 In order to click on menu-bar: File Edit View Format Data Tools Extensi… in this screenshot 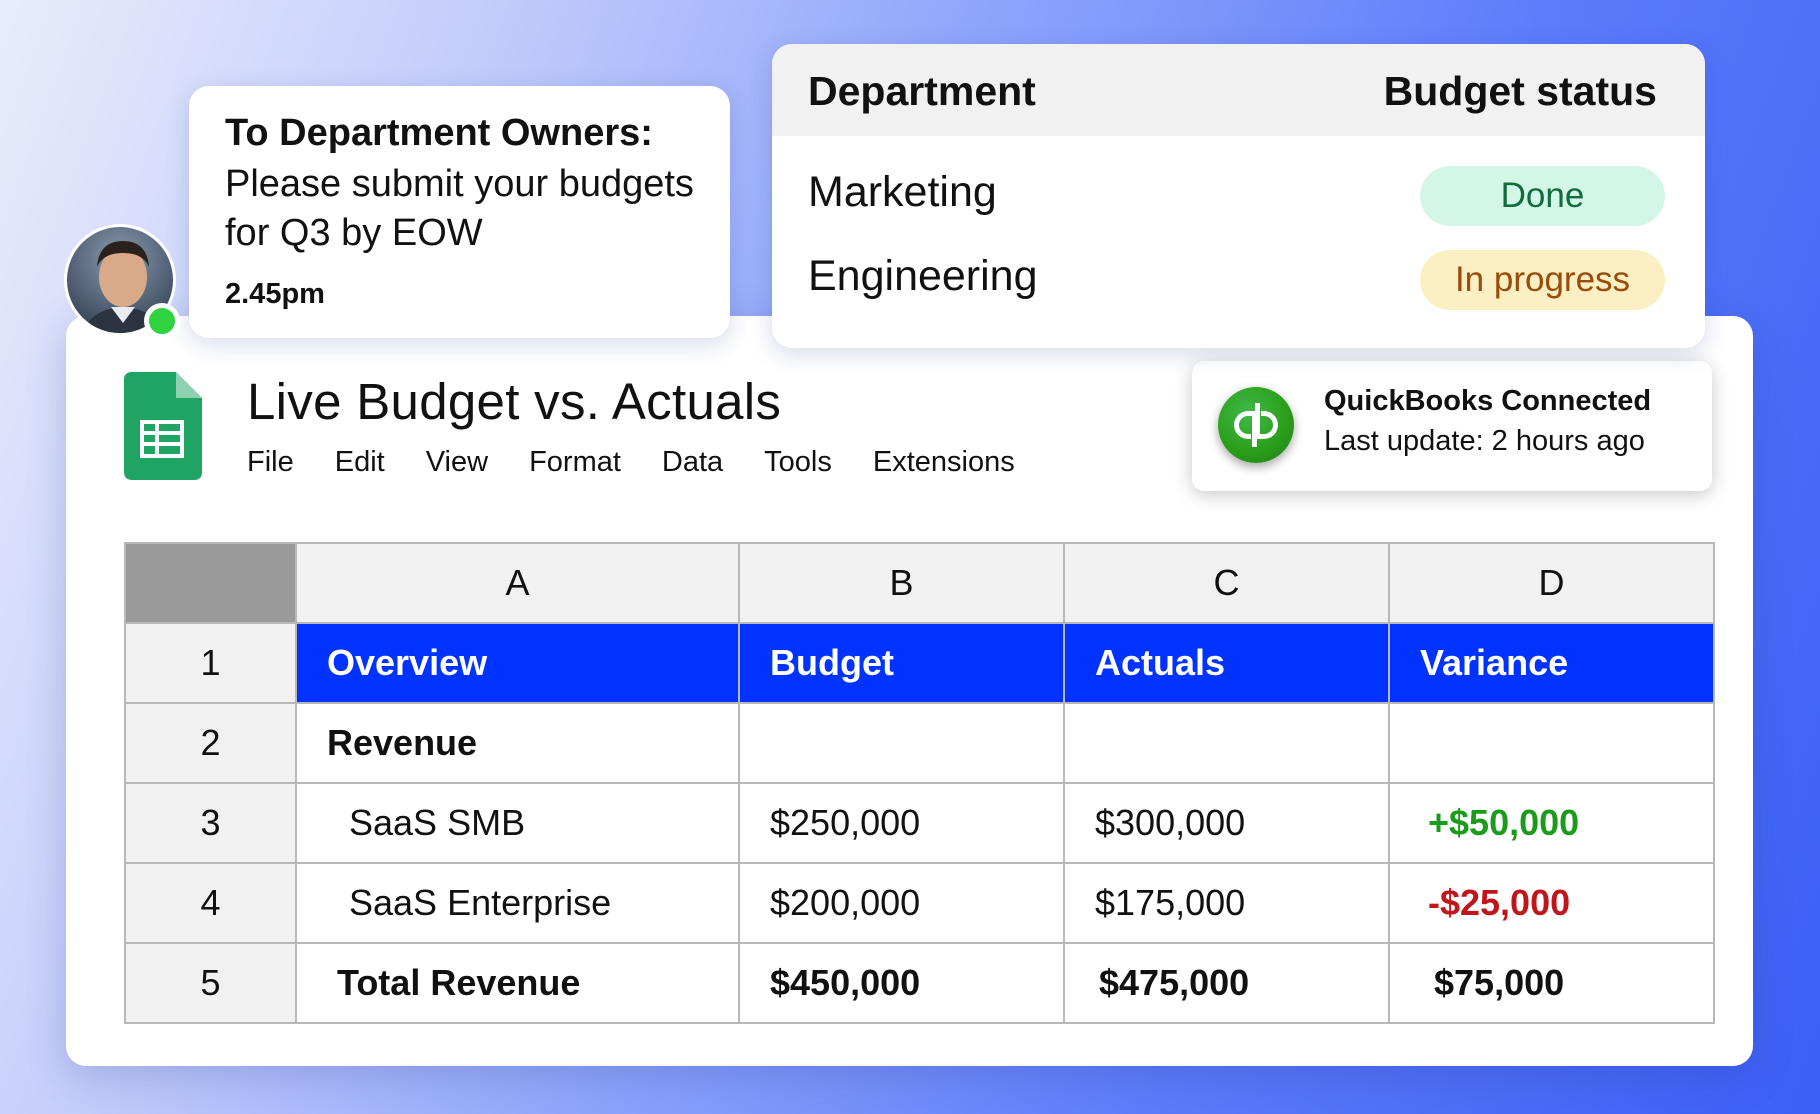, I will do `click(651, 462)`.